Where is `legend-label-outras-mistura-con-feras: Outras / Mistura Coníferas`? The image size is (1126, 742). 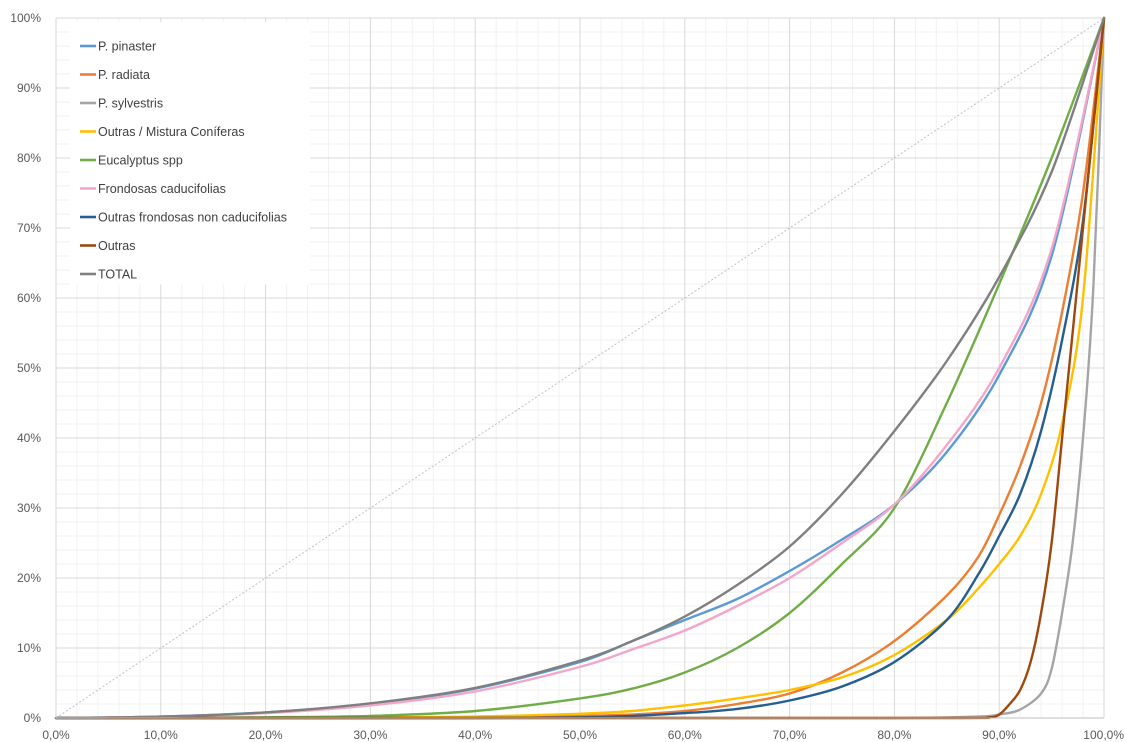
legend-label-outras-mistura-con-feras: Outras / Mistura Coníferas is located at coordinates (171, 132).